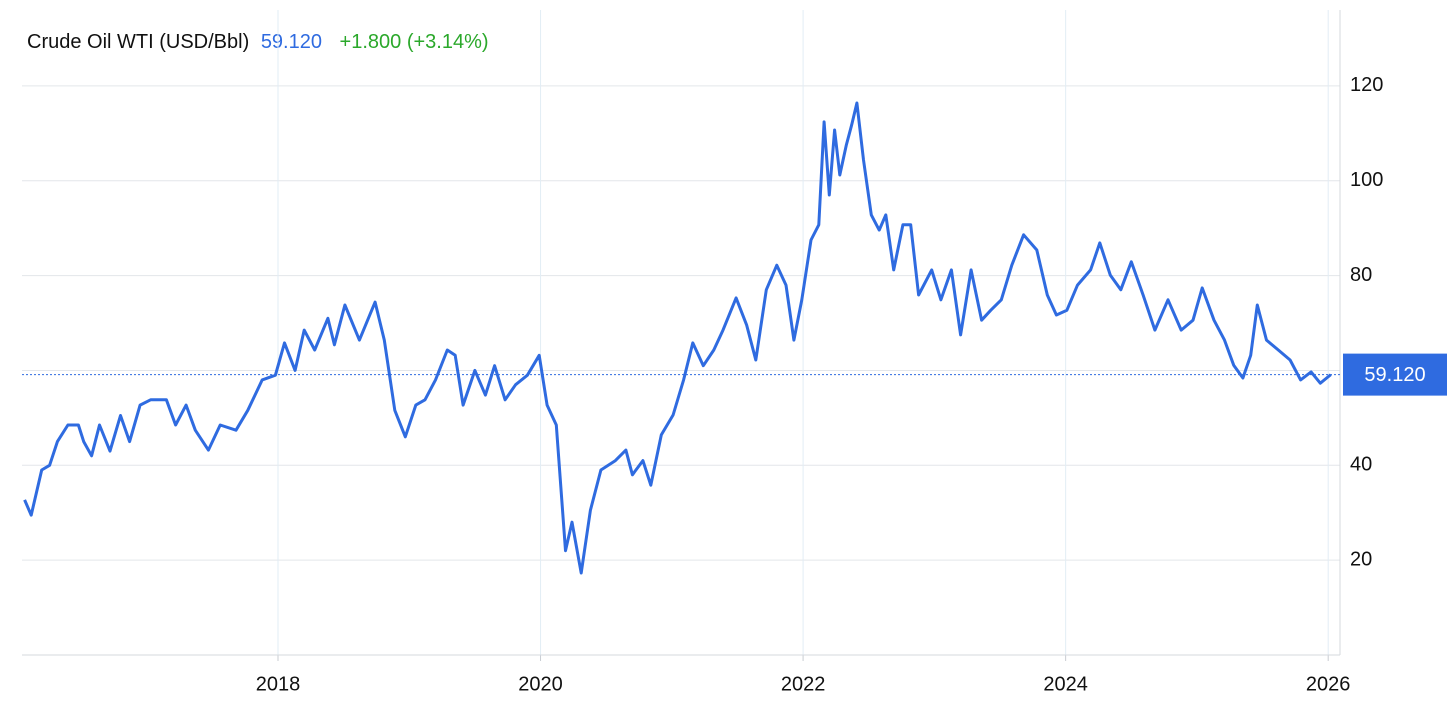 The height and width of the screenshot is (717, 1456). I want to click on y-tick-label: 20, so click(1361, 559).